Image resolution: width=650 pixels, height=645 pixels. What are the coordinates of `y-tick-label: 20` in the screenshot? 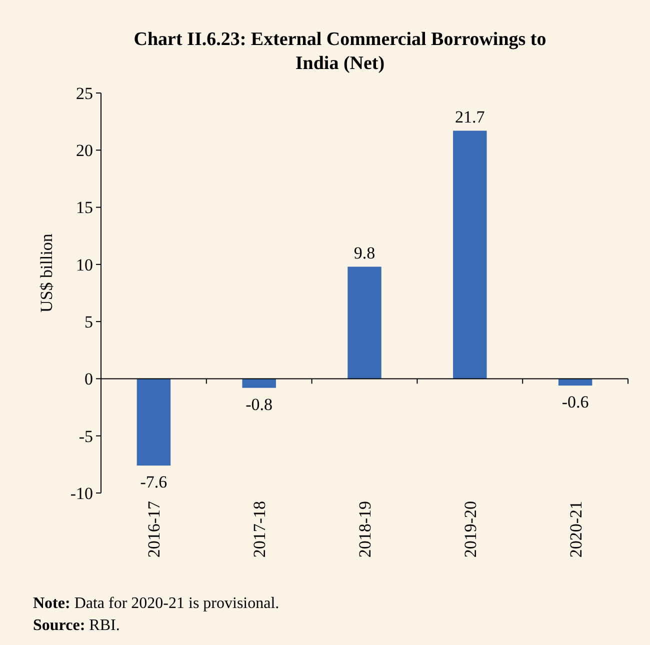 It's located at (84, 150).